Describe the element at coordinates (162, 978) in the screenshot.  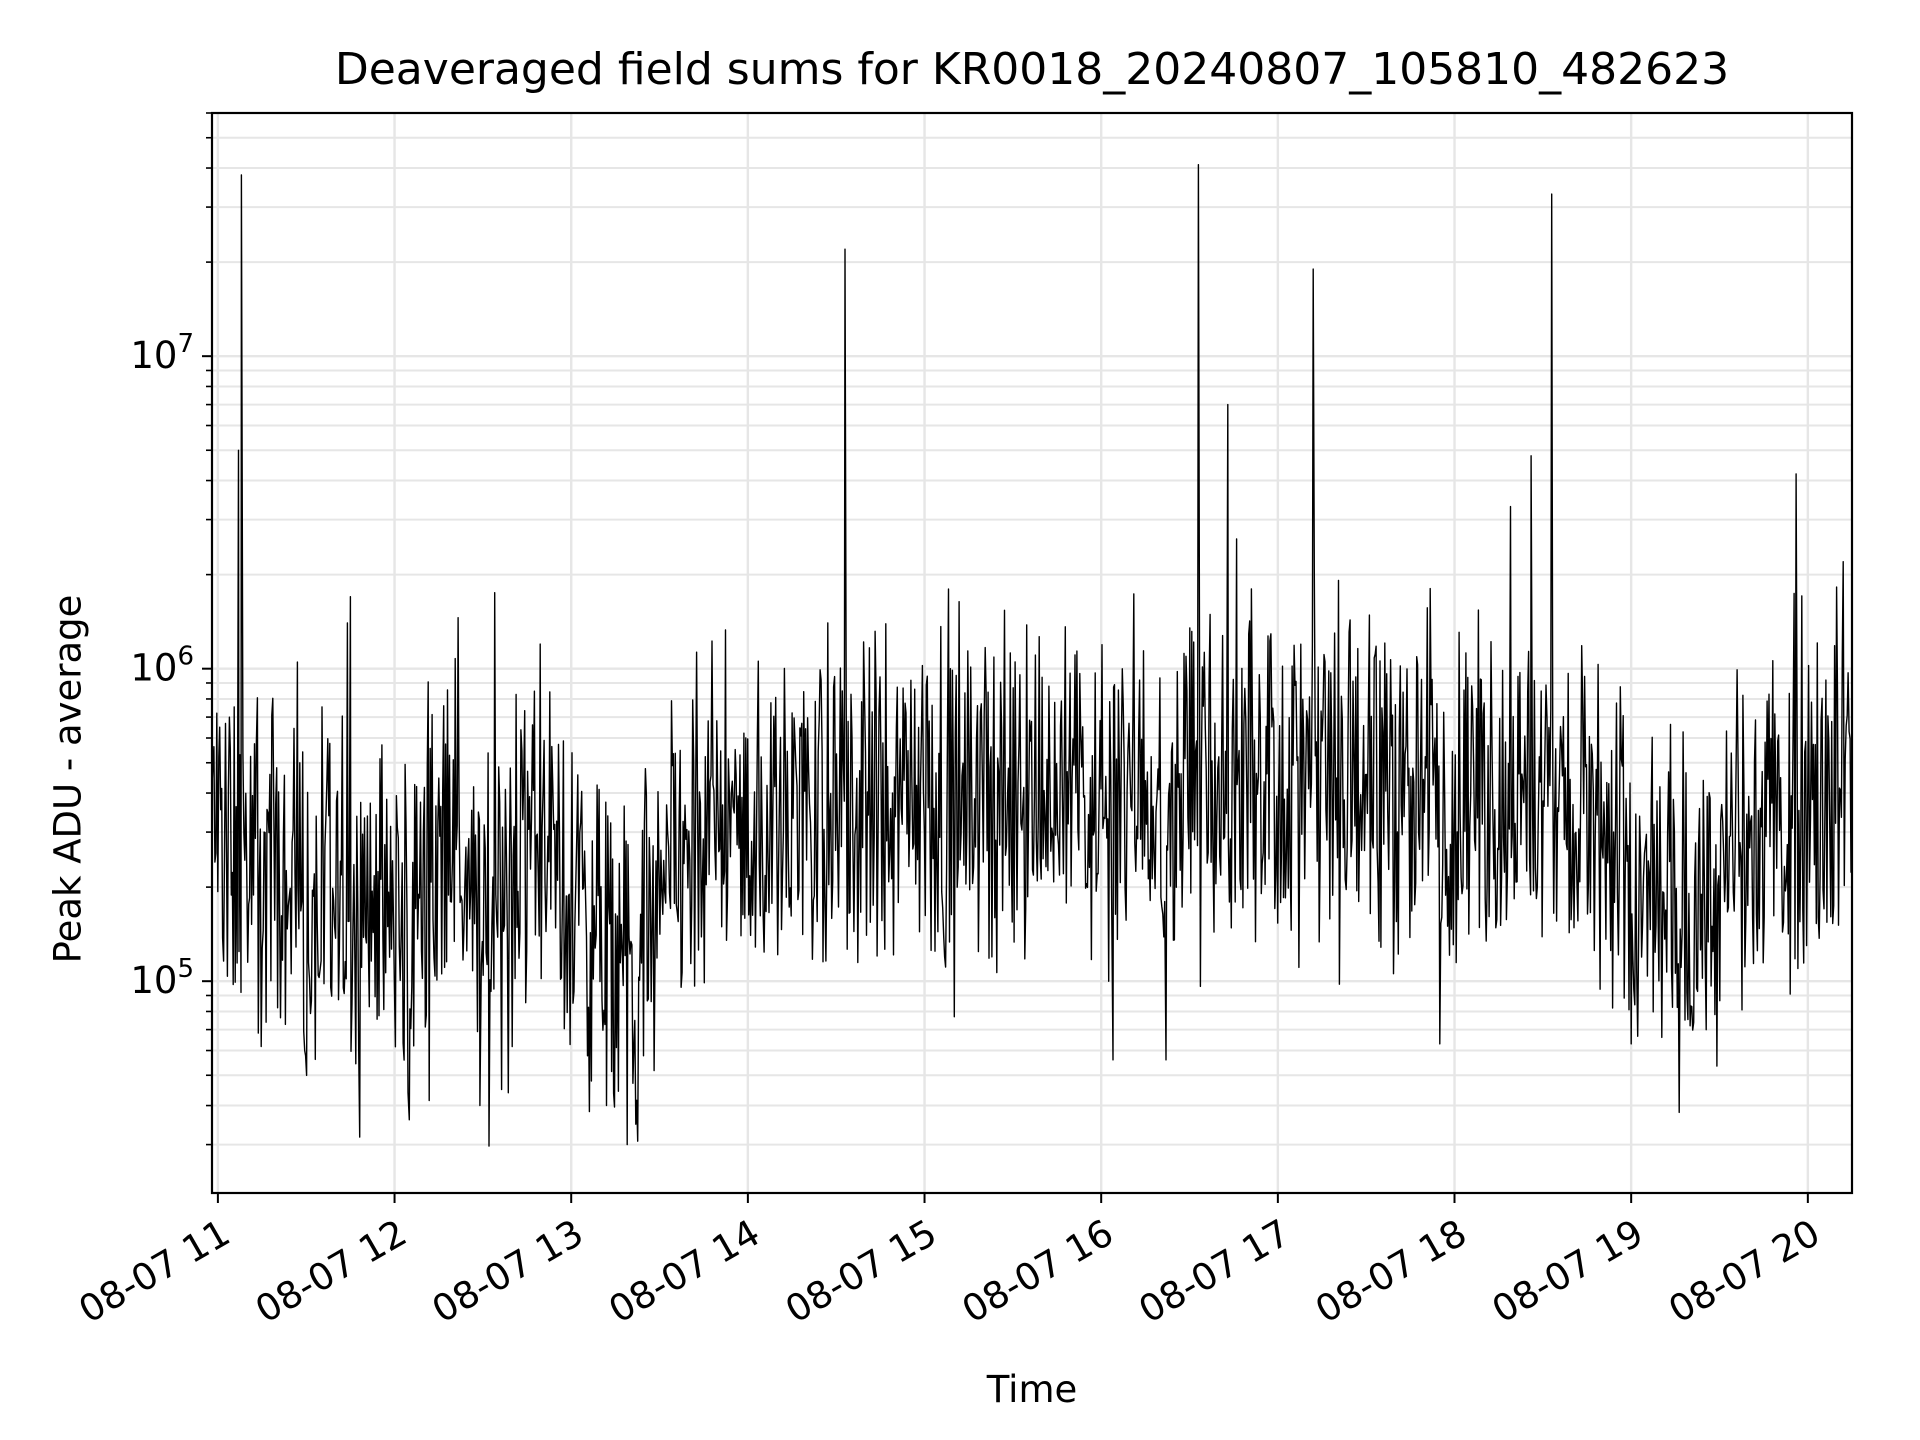
I see `y-tick-label: 105` at that location.